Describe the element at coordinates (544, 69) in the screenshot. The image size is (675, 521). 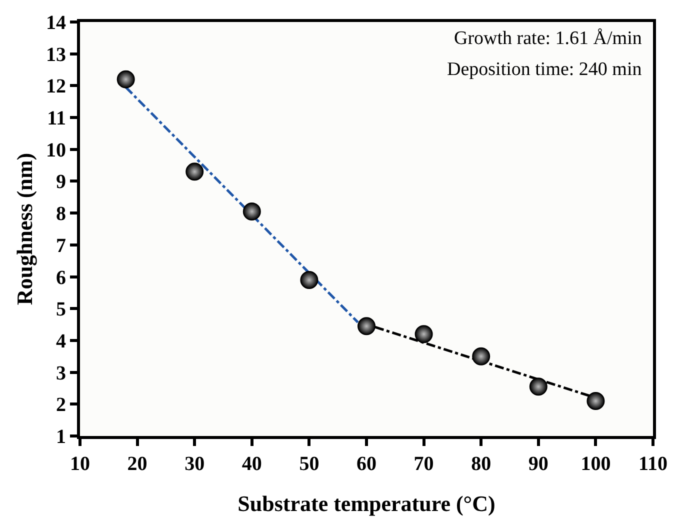
I see `annotation: Deposition time: 240 min` at that location.